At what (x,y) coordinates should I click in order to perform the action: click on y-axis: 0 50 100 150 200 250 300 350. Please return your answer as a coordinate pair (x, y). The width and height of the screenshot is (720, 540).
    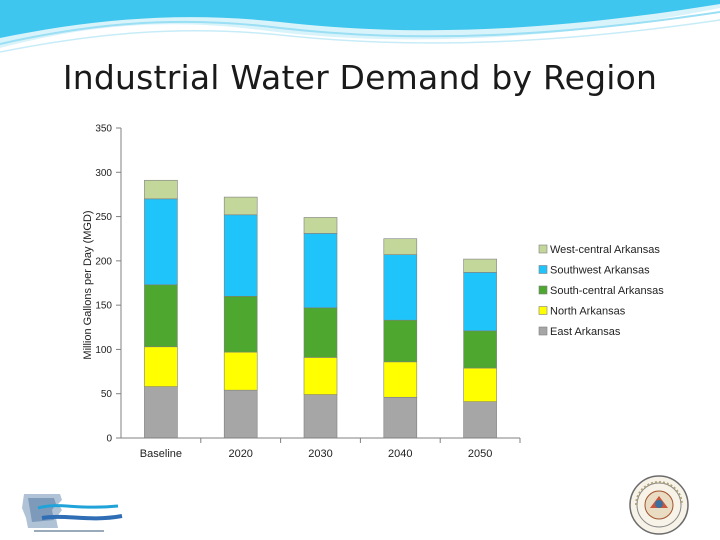
    Looking at the image, I should click on (108, 284).